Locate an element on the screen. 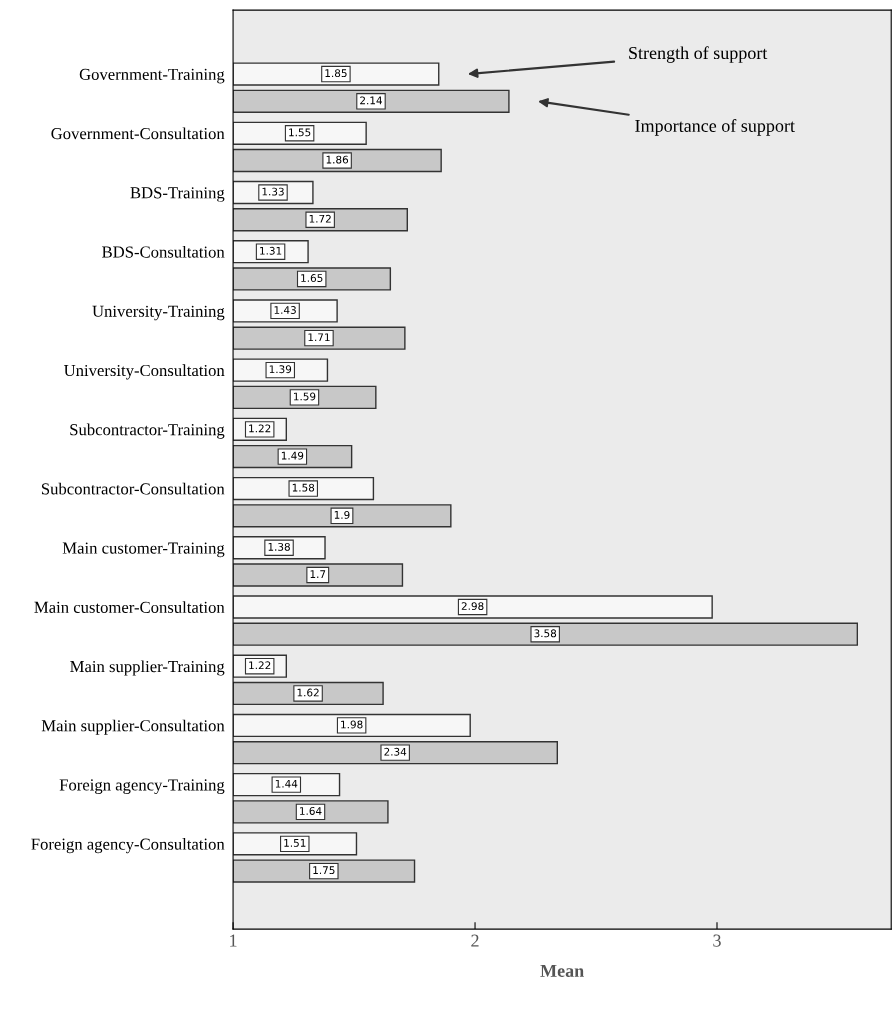  data-label: 1.62 is located at coordinates (308, 692).